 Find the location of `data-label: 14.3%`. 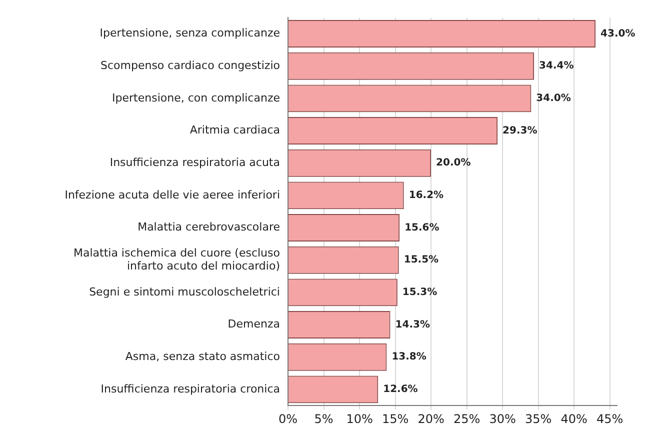

data-label: 14.3% is located at coordinates (412, 324).